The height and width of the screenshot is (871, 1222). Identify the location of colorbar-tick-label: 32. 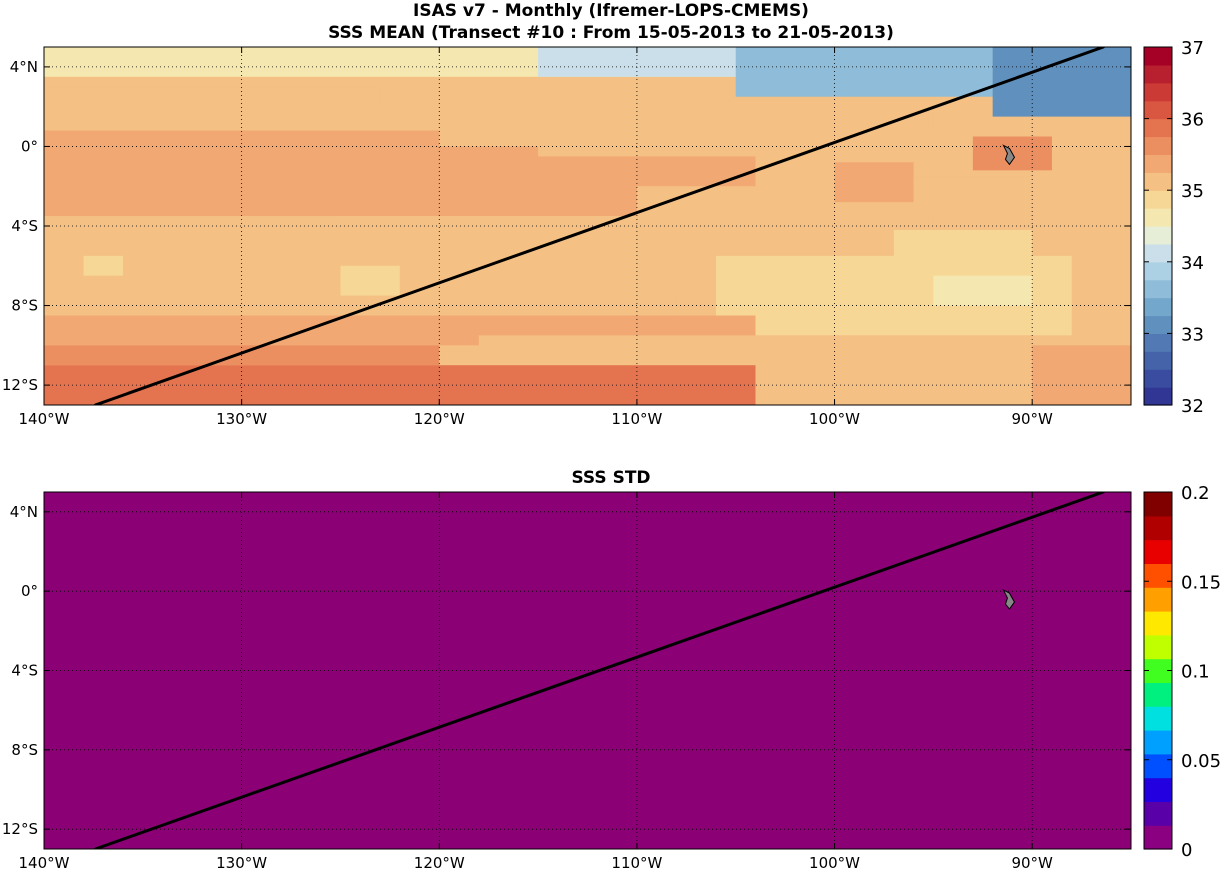
(1192, 406).